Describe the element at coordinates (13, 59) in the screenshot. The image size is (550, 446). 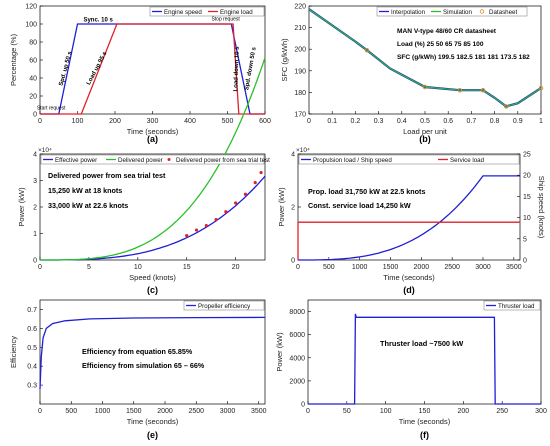
I see `y-axis-label: Percentage (%)` at that location.